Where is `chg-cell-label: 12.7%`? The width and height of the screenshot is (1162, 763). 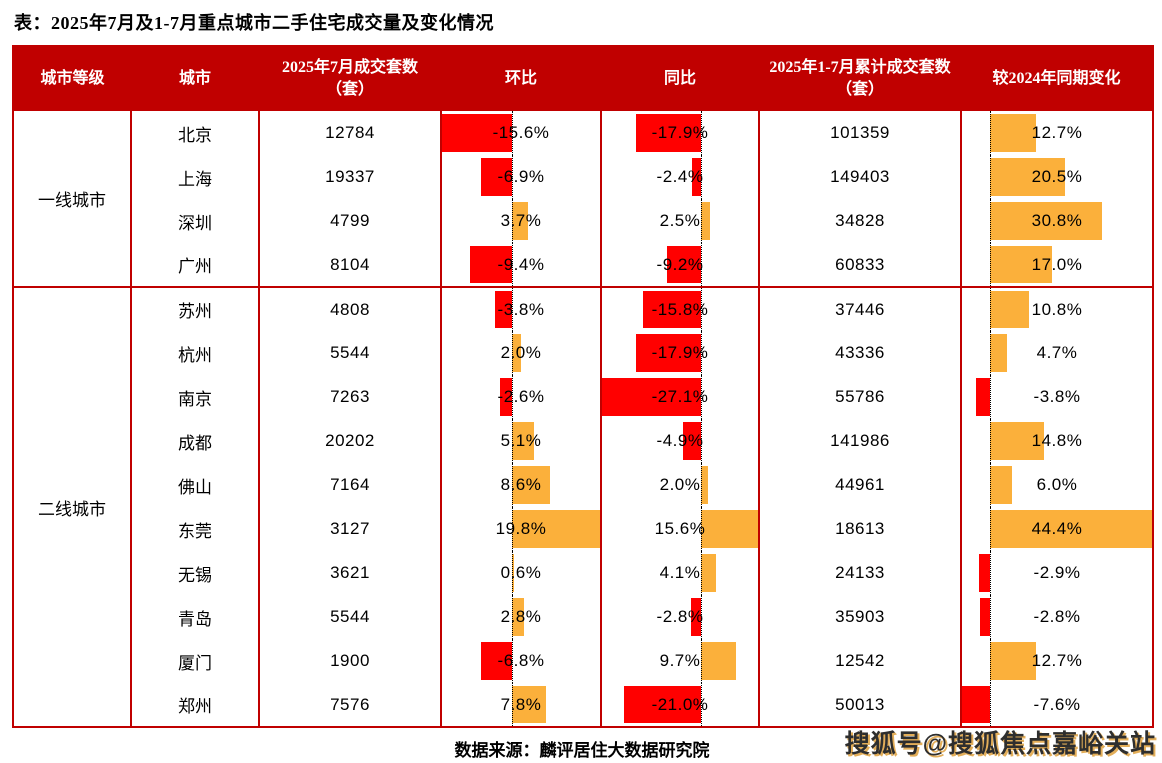
chg-cell-label: 12.7% is located at coordinates (1057, 132).